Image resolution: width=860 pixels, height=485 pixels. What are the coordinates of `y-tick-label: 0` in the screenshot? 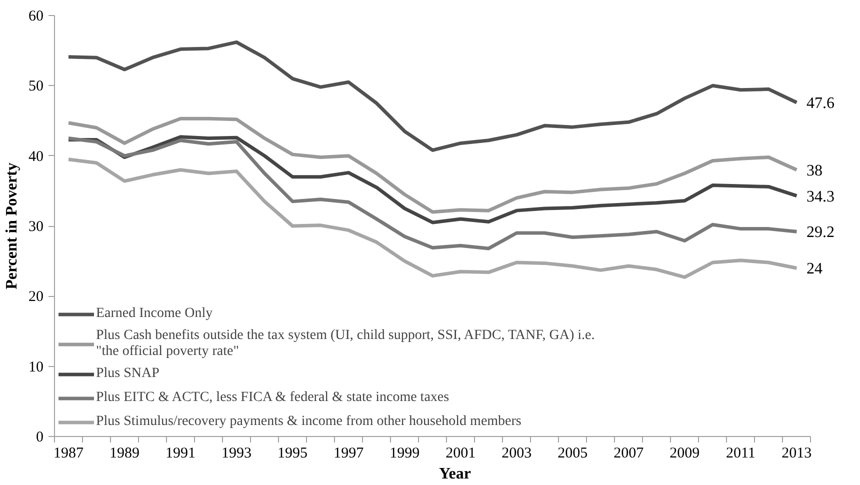 It's located at (40, 438).